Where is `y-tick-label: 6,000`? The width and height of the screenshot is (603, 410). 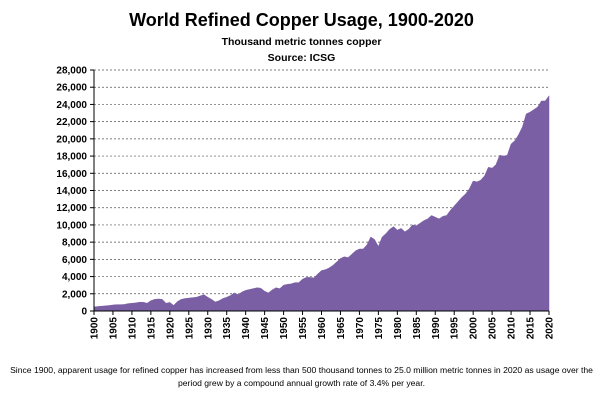
y-tick-label: 6,000 is located at coordinates (74, 260).